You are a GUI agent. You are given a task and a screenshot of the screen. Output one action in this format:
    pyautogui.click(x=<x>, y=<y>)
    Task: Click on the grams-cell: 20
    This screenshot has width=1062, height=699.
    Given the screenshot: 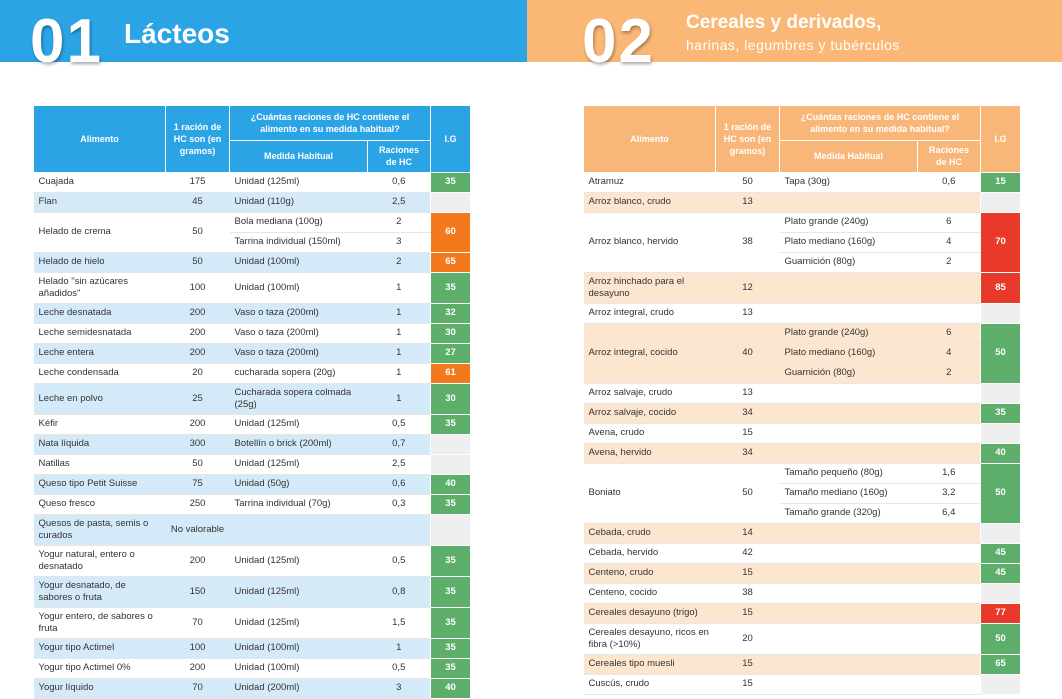 What is the action you would take?
    pyautogui.click(x=197, y=373)
    